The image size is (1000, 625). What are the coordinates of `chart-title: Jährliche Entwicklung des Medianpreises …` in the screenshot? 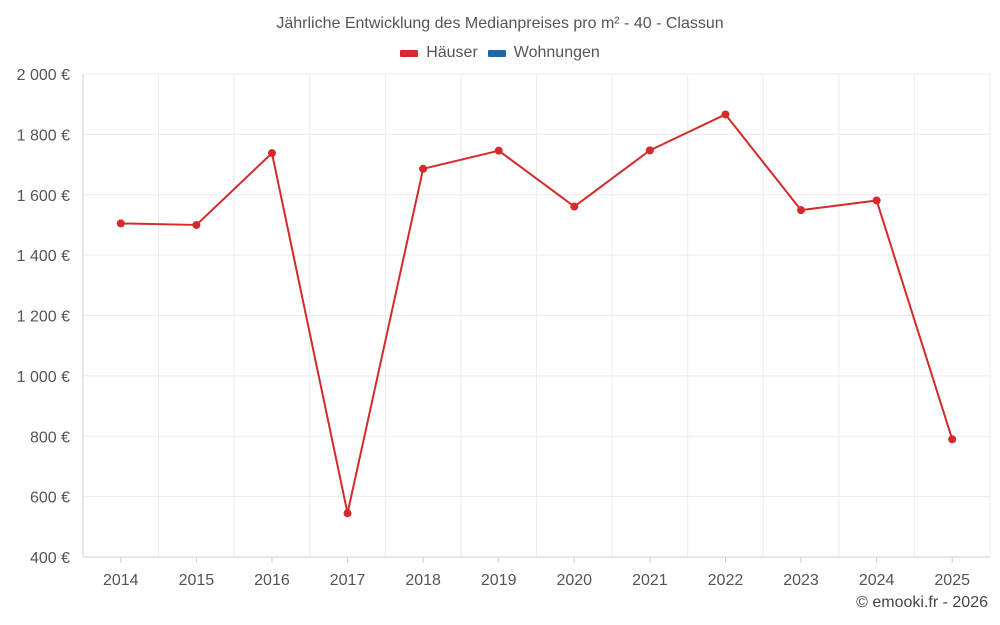 It's located at (500, 23).